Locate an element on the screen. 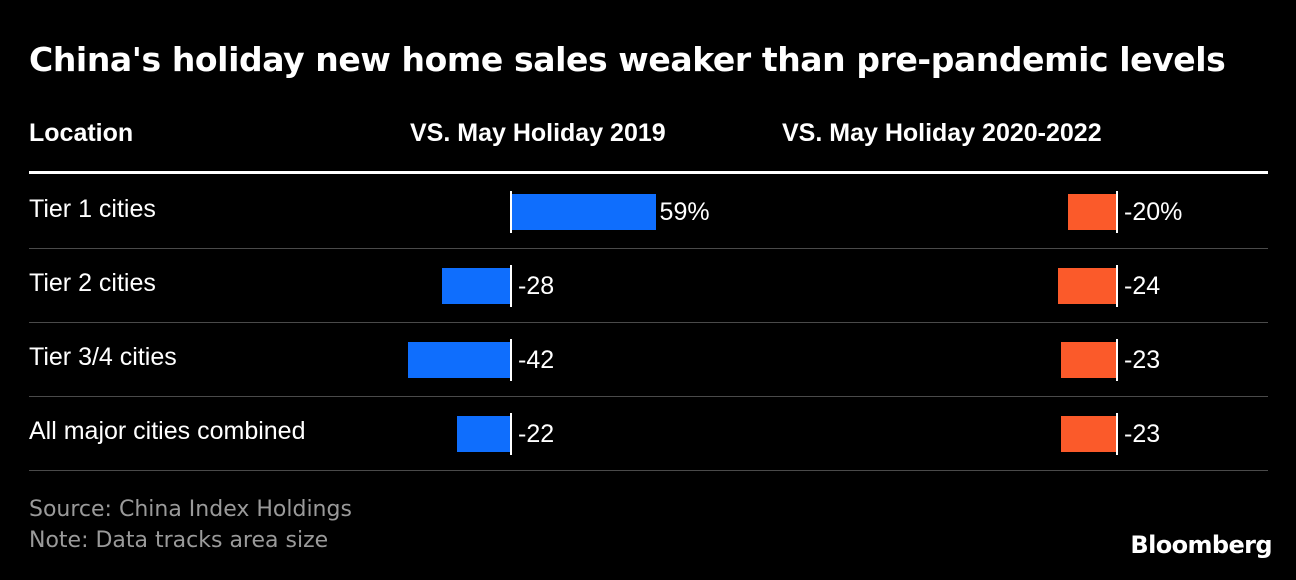  source-note: Source: China Index Holdings is located at coordinates (190, 509).